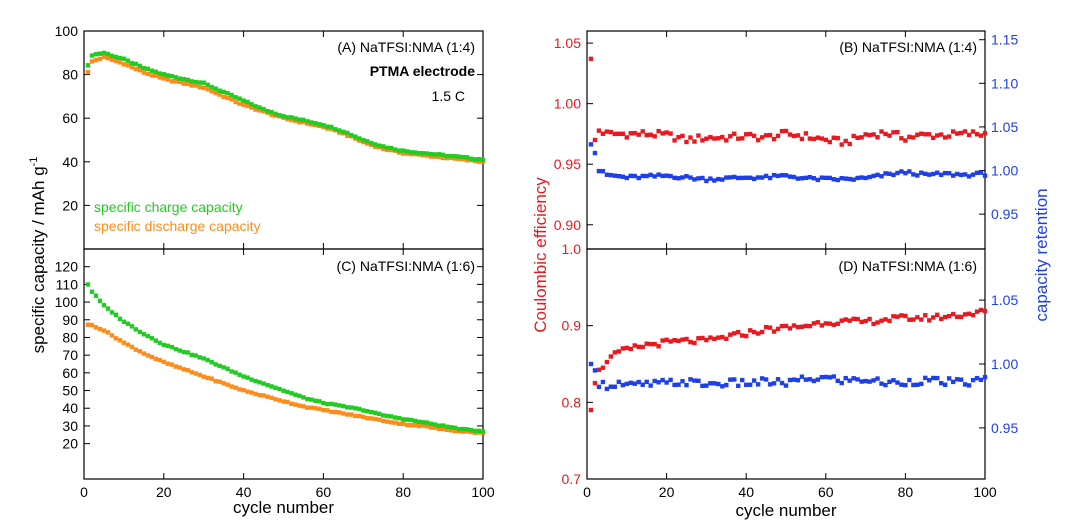  What do you see at coordinates (67, 267) in the screenshot?
I see `panel-C-ytick-label: 120` at bounding box center [67, 267].